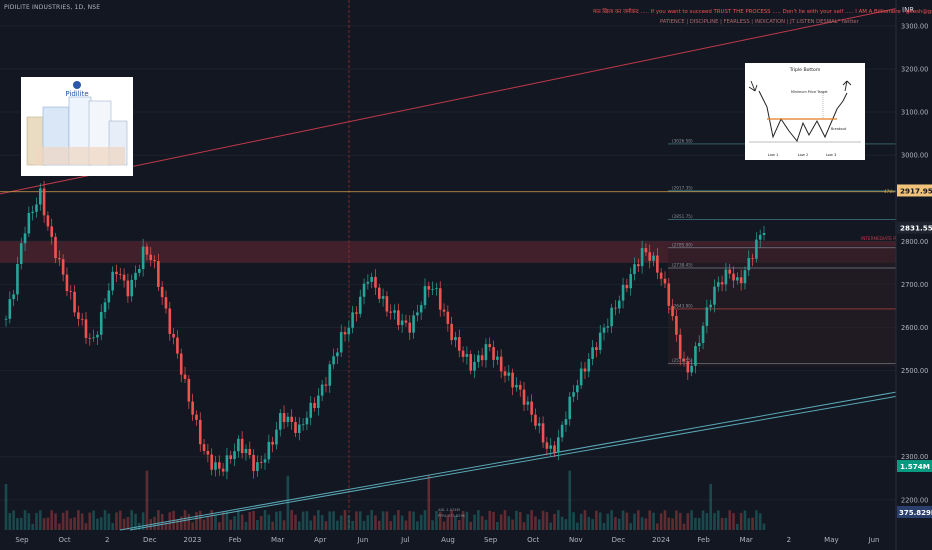  I want to click on fib-4-label: (2785.00), so click(682, 244).